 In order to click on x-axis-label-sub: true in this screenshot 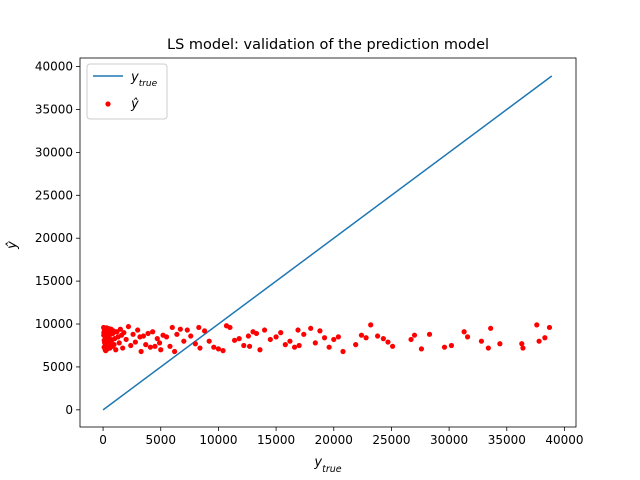, I will do `click(332, 469)`.